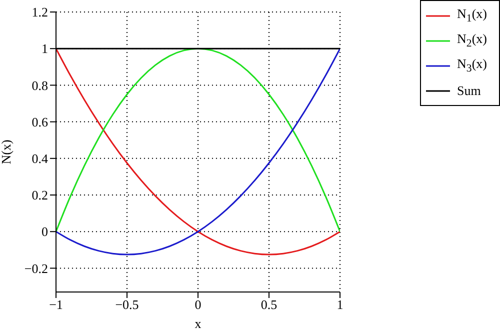 The height and width of the screenshot is (332, 500). Describe the element at coordinates (40, 195) in the screenshot. I see `y-tick-label: 0.2` at that location.